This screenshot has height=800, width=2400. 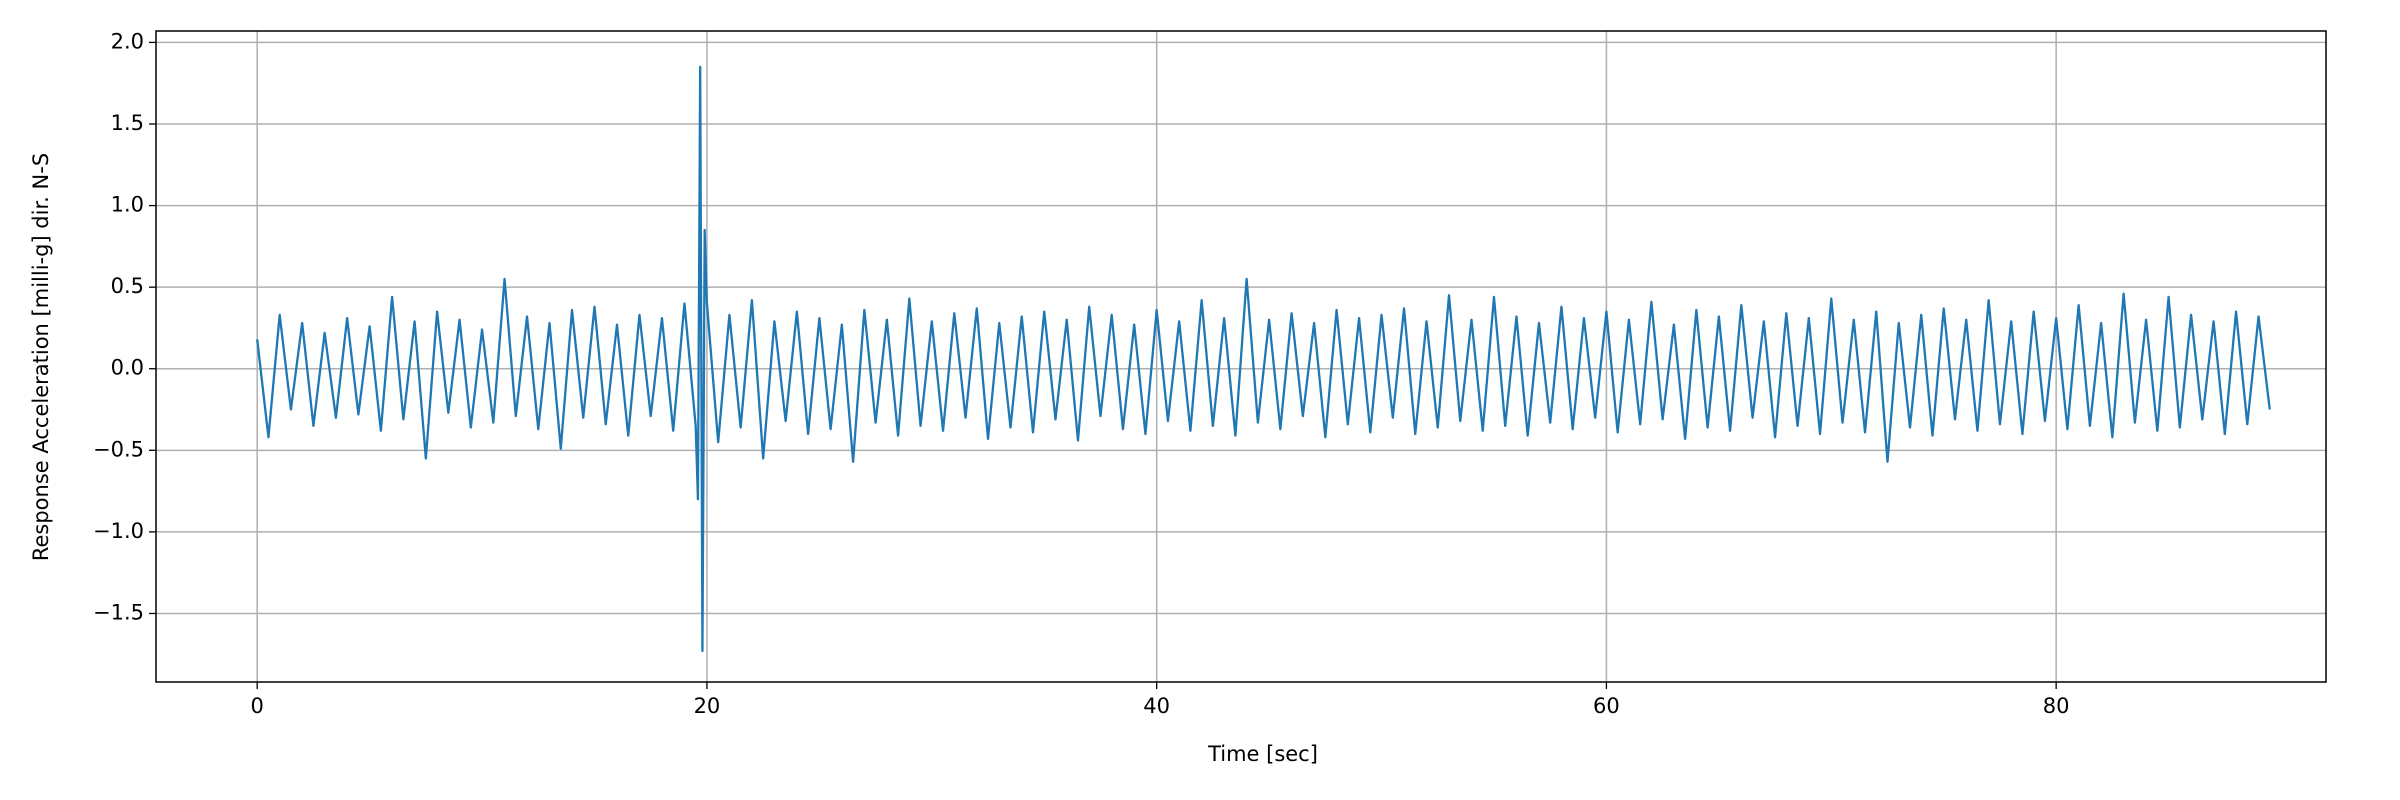 I want to click on x-tick-label: 40, so click(x=1156, y=706).